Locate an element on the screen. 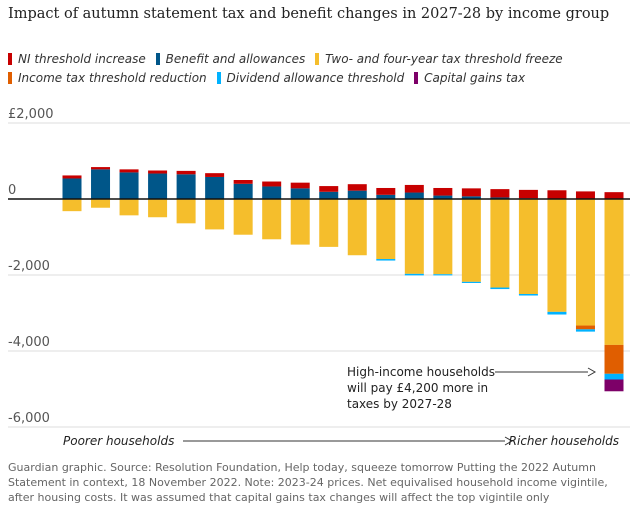  legend-swatch-ni is located at coordinates (10, 59).